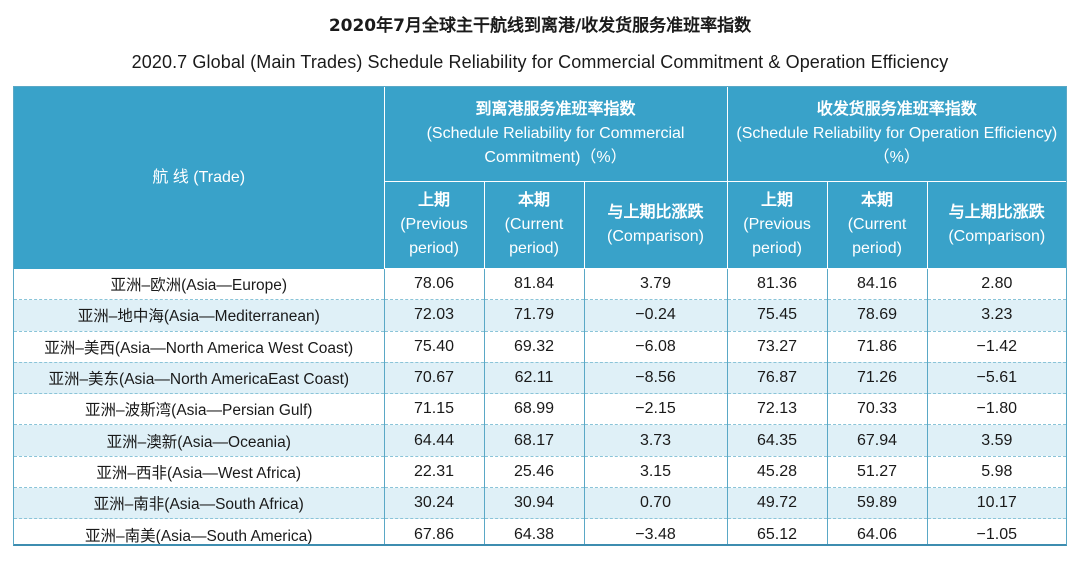  Describe the element at coordinates (534, 347) in the screenshot. I see `commercial-current-cell: 69.32` at that location.